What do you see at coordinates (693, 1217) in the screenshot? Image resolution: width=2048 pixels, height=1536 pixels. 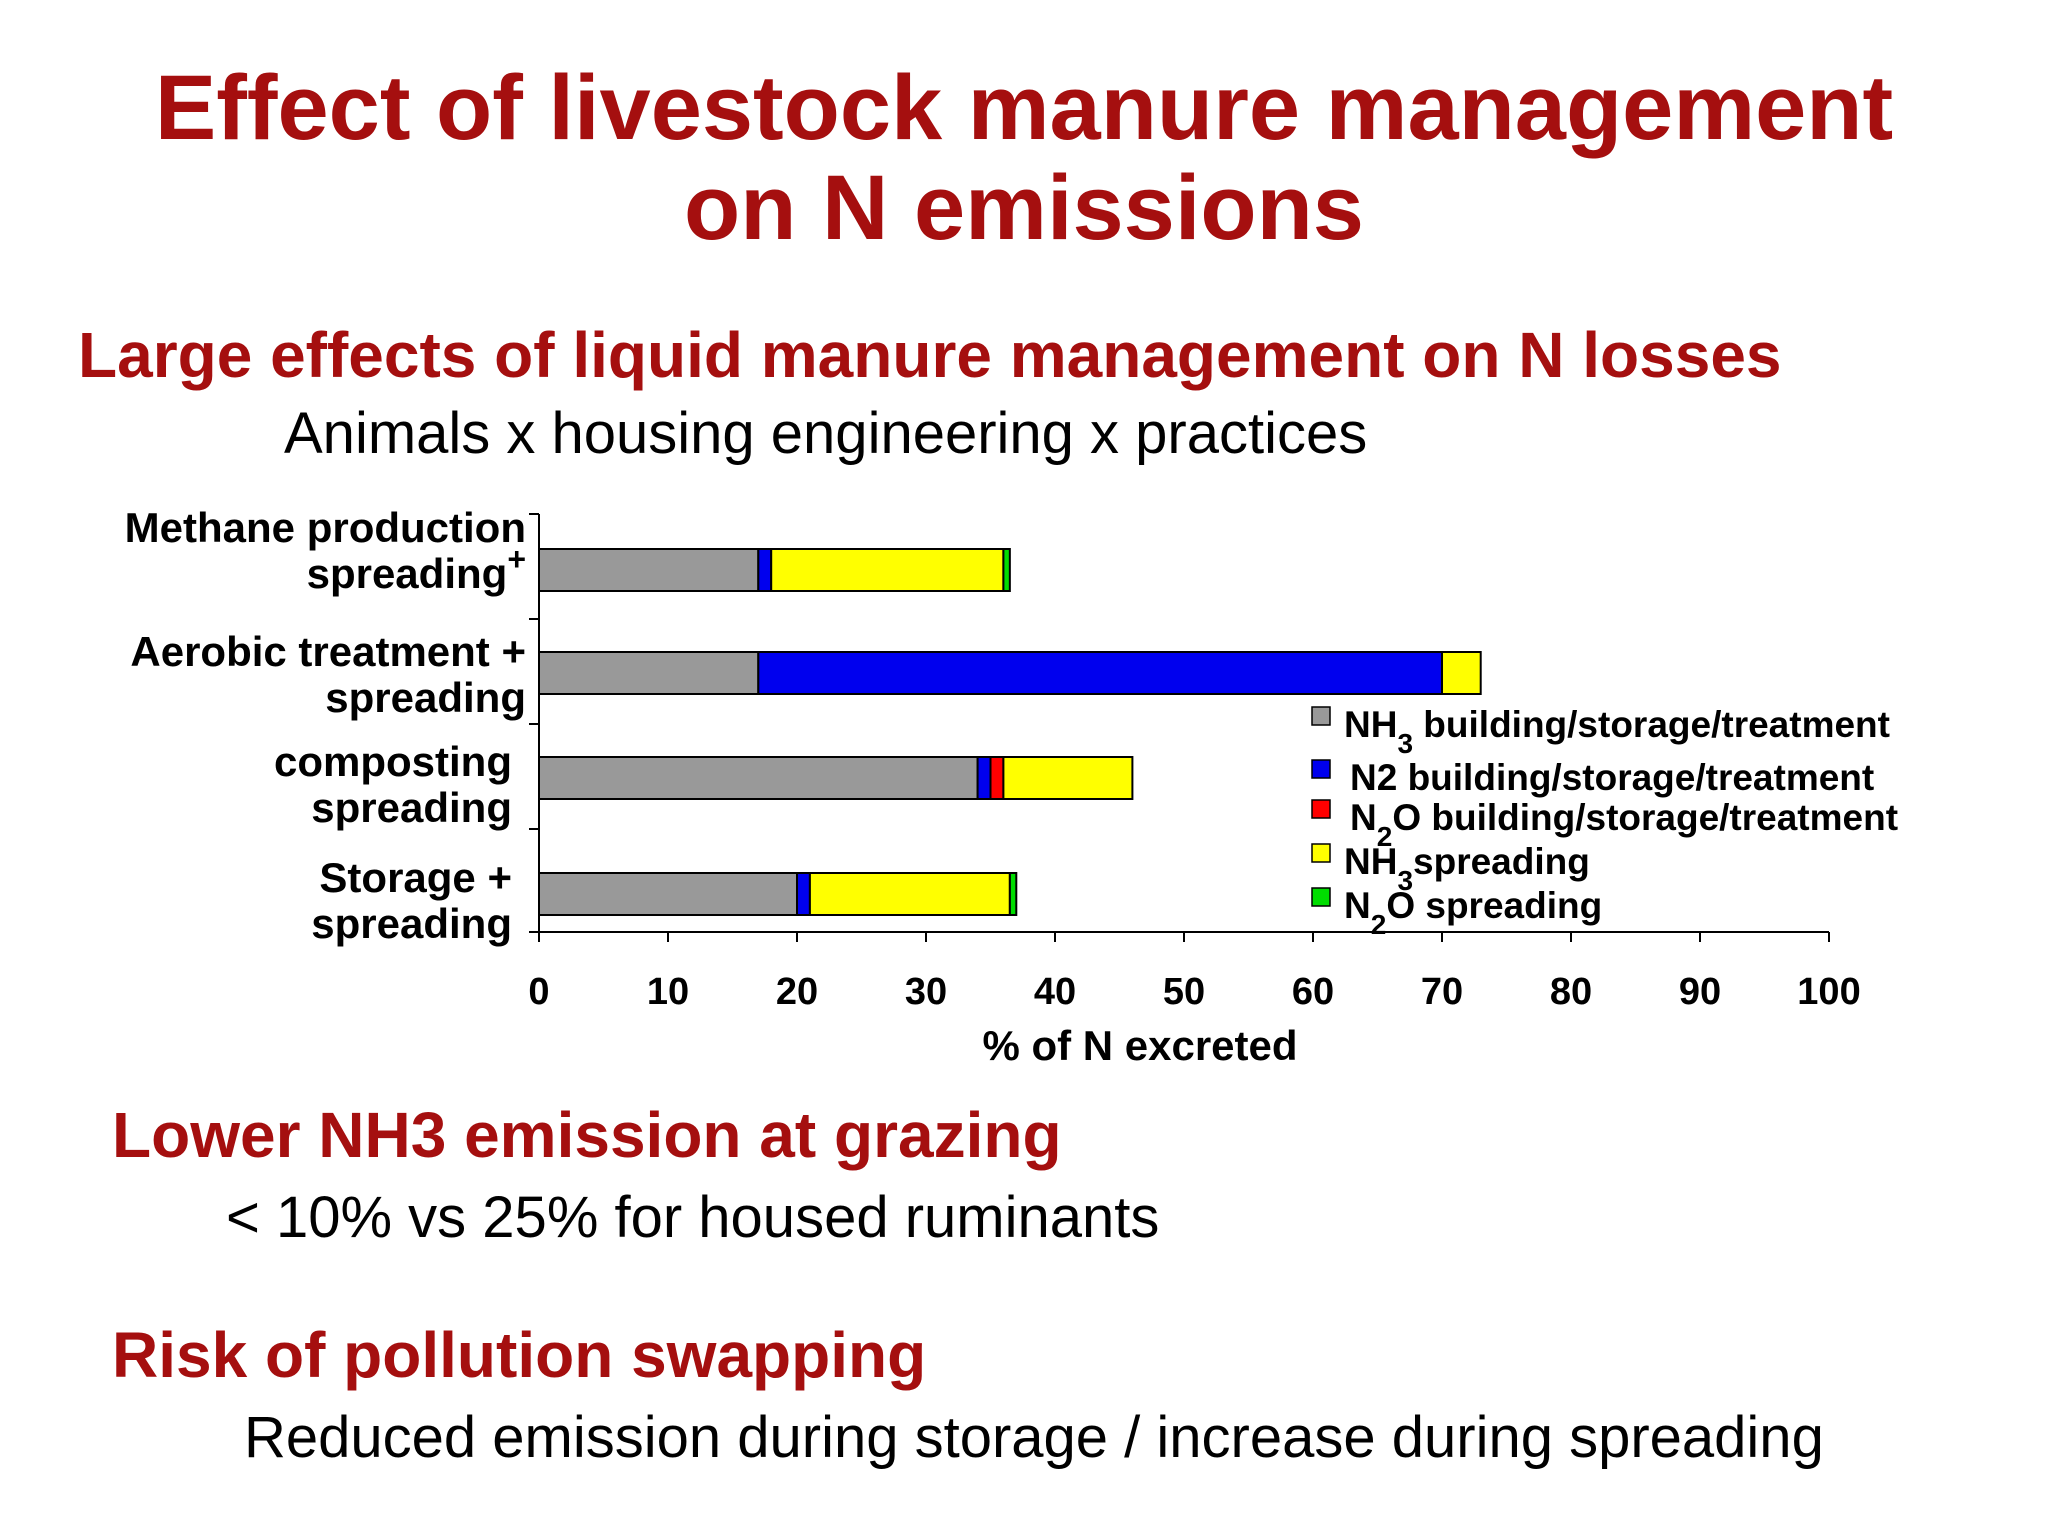 I see `section-subtext-grazing: < 10% vs 25% for housed ruminants` at bounding box center [693, 1217].